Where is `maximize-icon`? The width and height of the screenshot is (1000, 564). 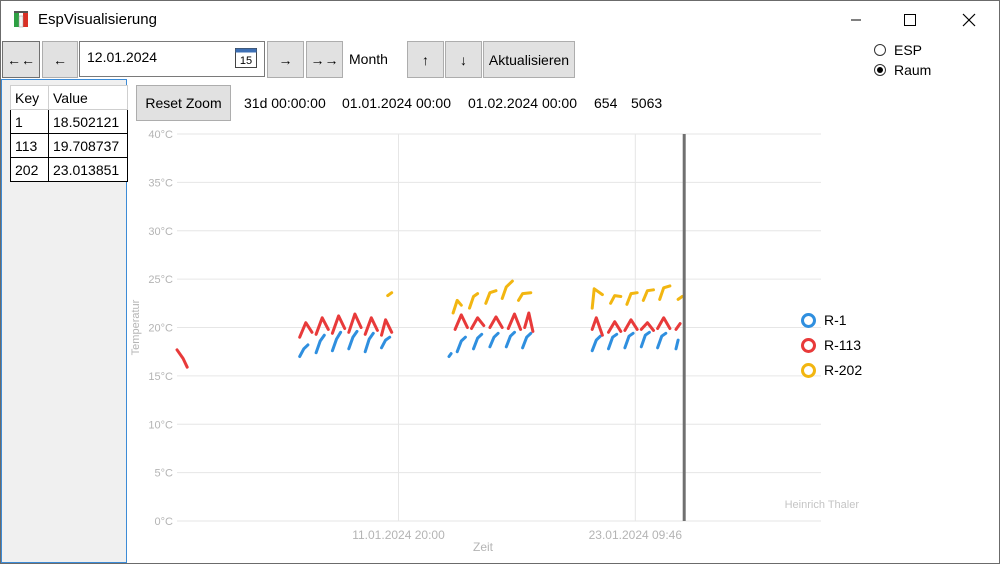 maximize-icon is located at coordinates (910, 20).